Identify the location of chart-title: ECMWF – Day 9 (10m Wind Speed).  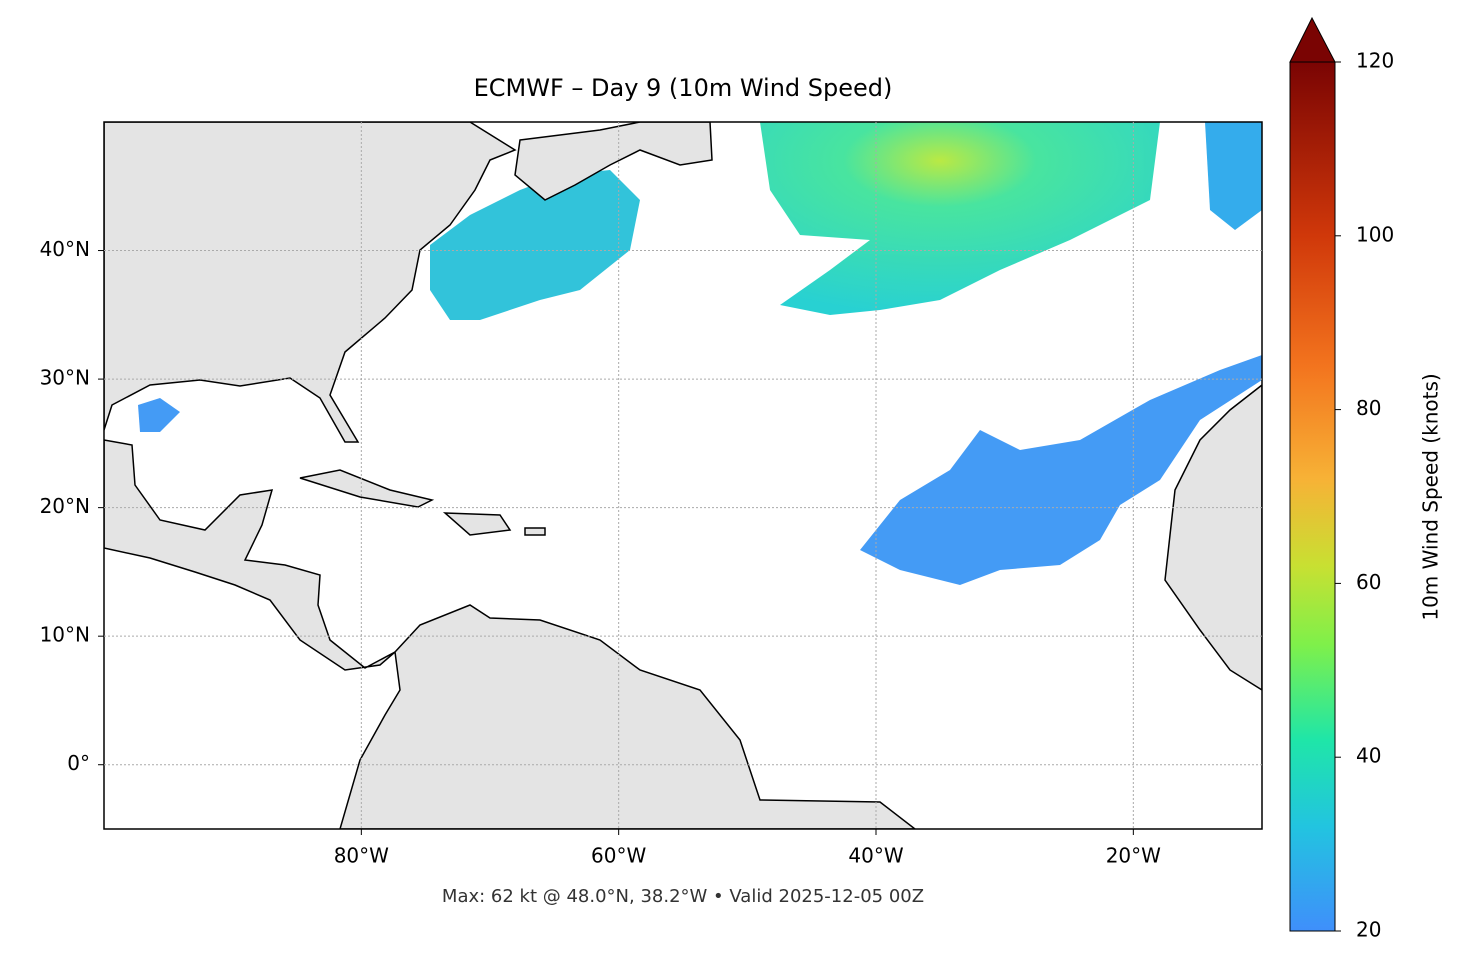
(683, 88).